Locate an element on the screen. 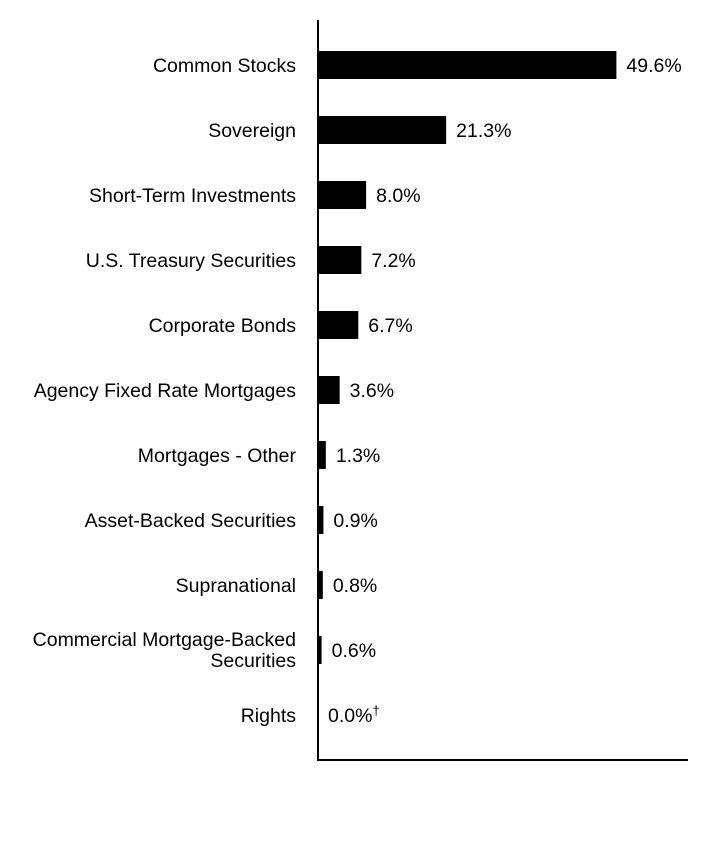  category-label-asset-backed-securities: Asset-Backed Securities is located at coordinates (191, 521).